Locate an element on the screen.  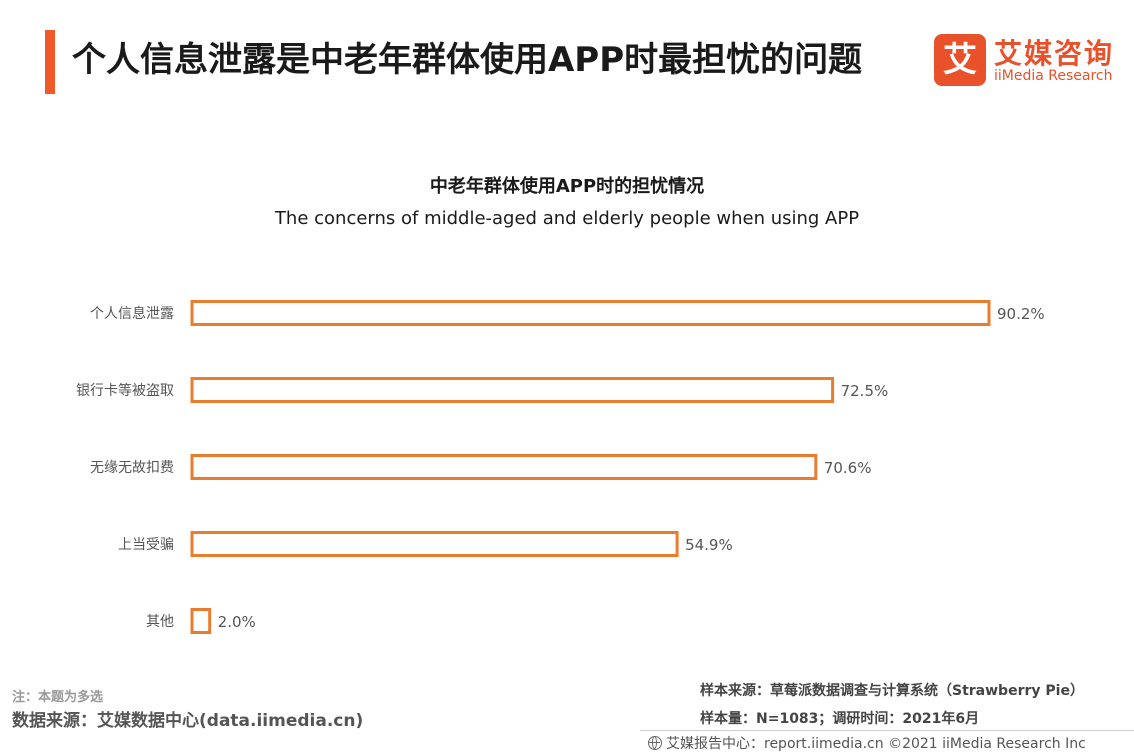
value-label: 90.2% is located at coordinates (1021, 314).